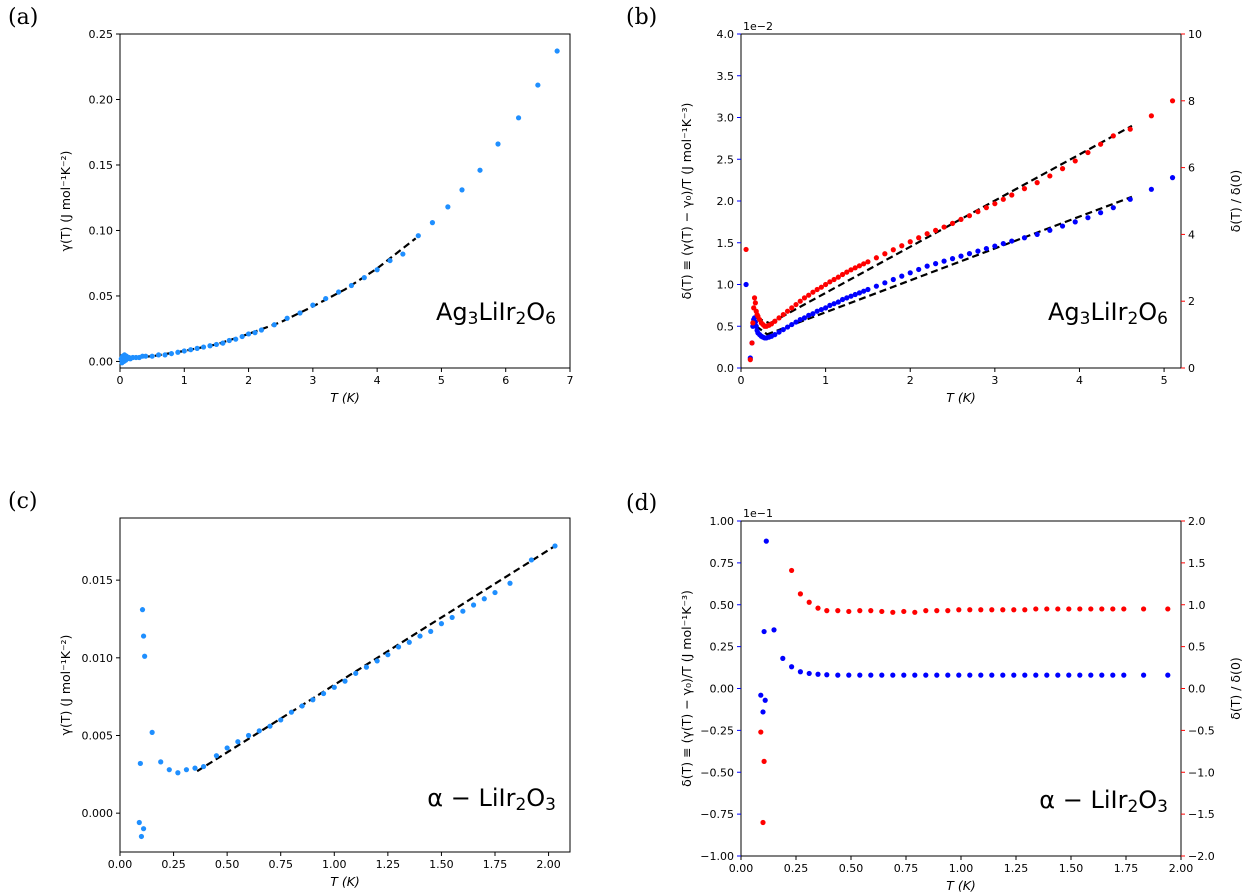  I want to click on x-tick-label: 1.25, so click(1016, 868).